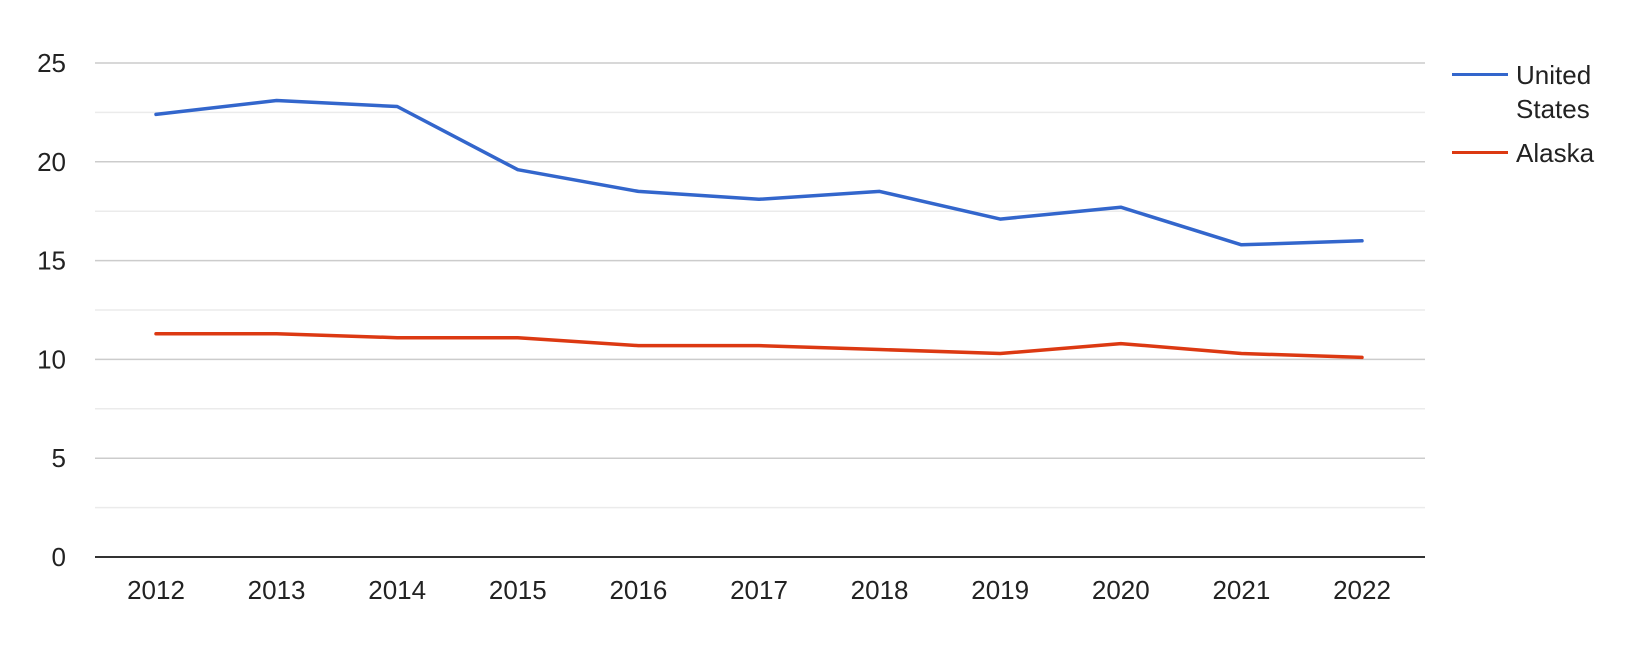 This screenshot has width=1635, height=670. What do you see at coordinates (518, 590) in the screenshot?
I see `x-tick-label: 2015` at bounding box center [518, 590].